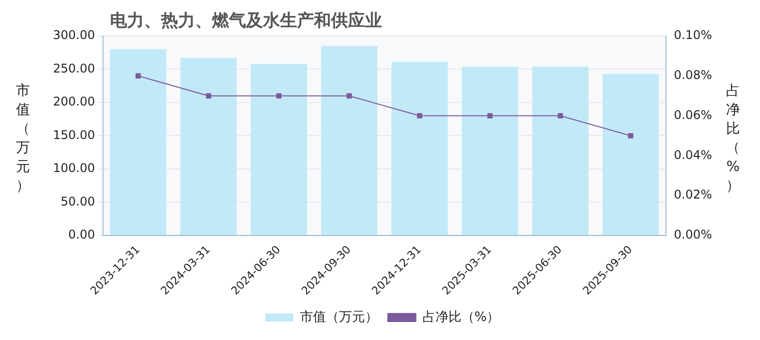  What do you see at coordinates (693, 155) in the screenshot?
I see `y2-tick-label: 0.04%` at bounding box center [693, 155].